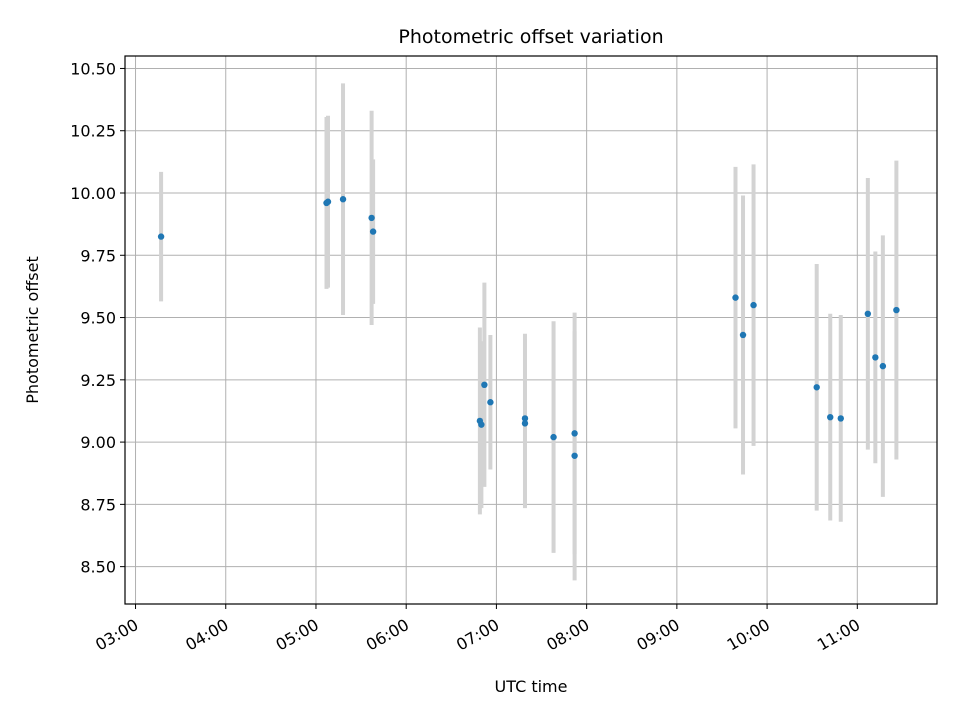 The height and width of the screenshot is (720, 960). I want to click on y-tick-label: 9.00, so click(98, 442).